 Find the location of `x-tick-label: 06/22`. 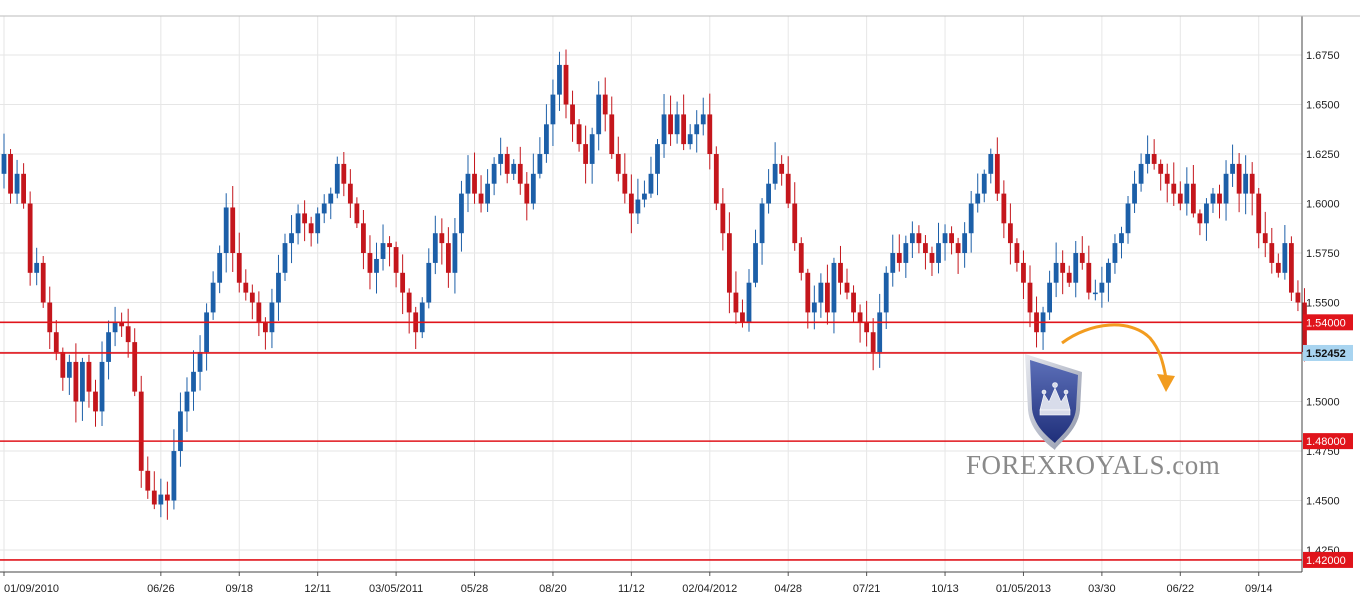

x-tick-label: 06/22 is located at coordinates (1181, 589).